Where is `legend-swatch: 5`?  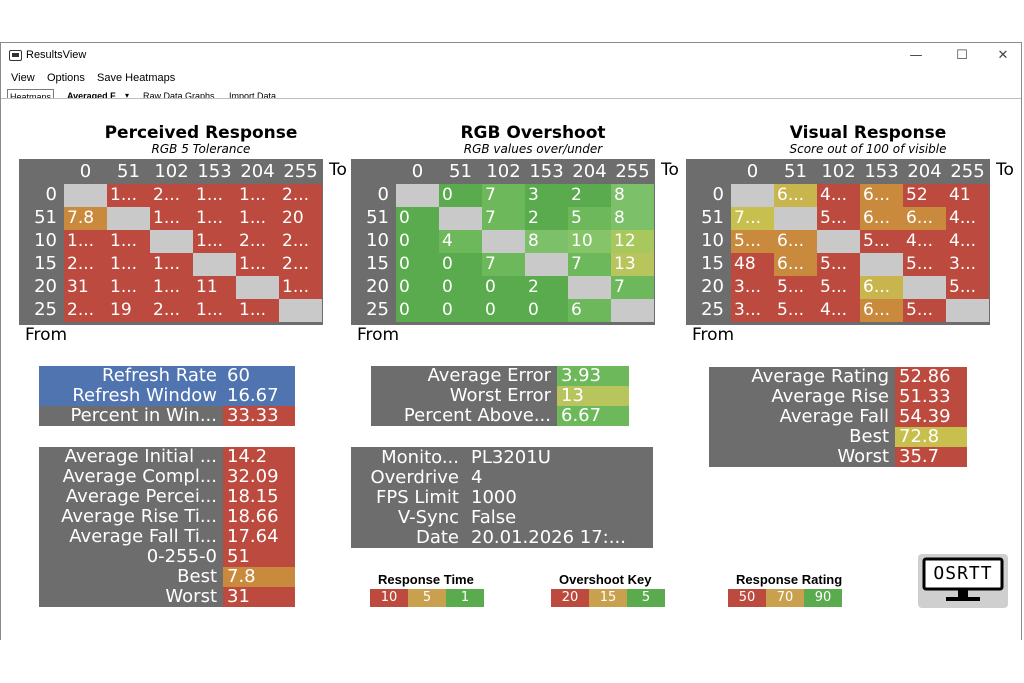
legend-swatch: 5 is located at coordinates (646, 598).